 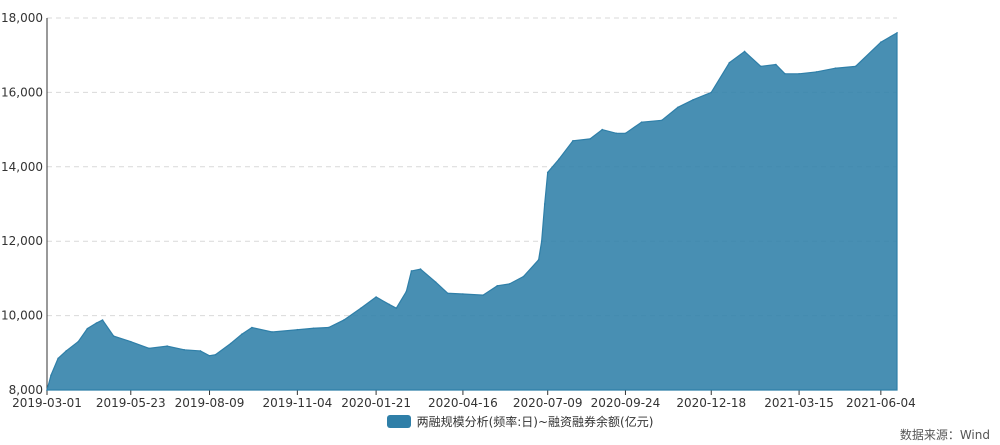 What do you see at coordinates (22, 18) in the screenshot?
I see `y-tick-label: 18,000` at bounding box center [22, 18].